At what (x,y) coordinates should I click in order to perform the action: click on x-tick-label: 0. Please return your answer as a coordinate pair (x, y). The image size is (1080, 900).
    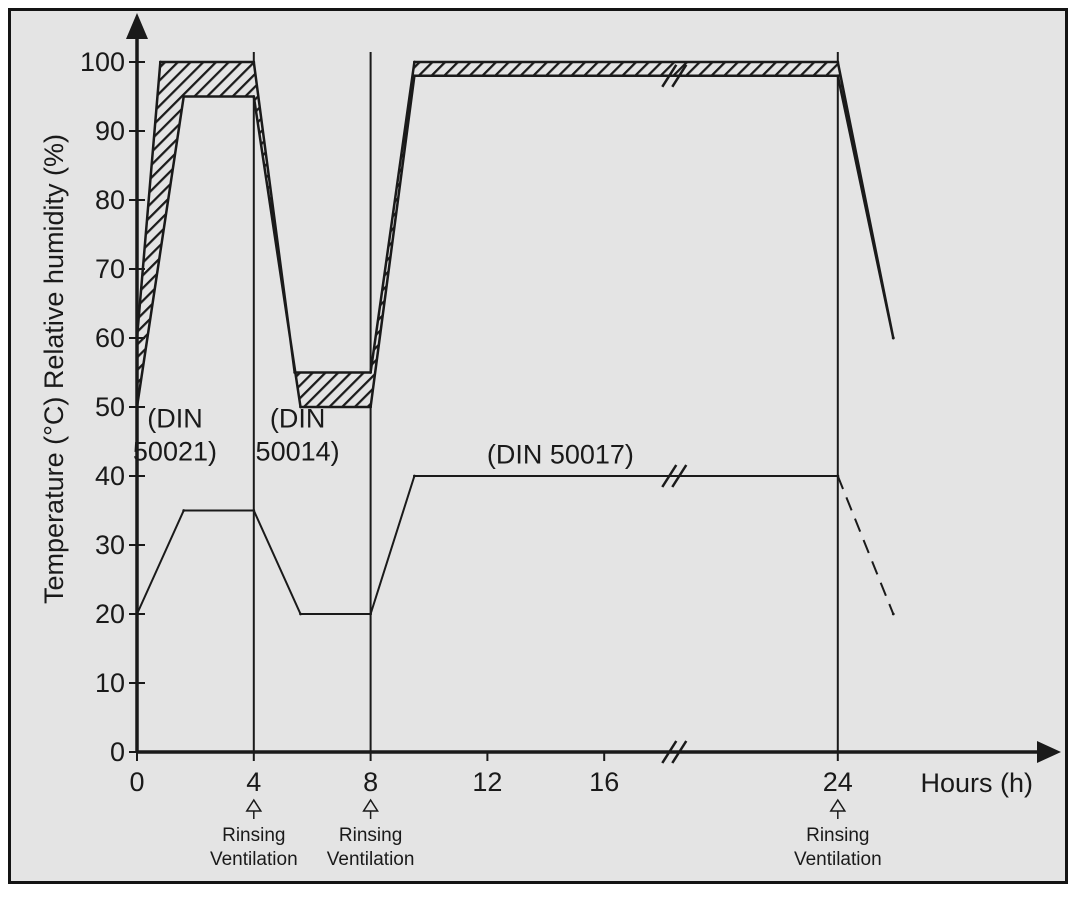
    Looking at the image, I should click on (136, 782).